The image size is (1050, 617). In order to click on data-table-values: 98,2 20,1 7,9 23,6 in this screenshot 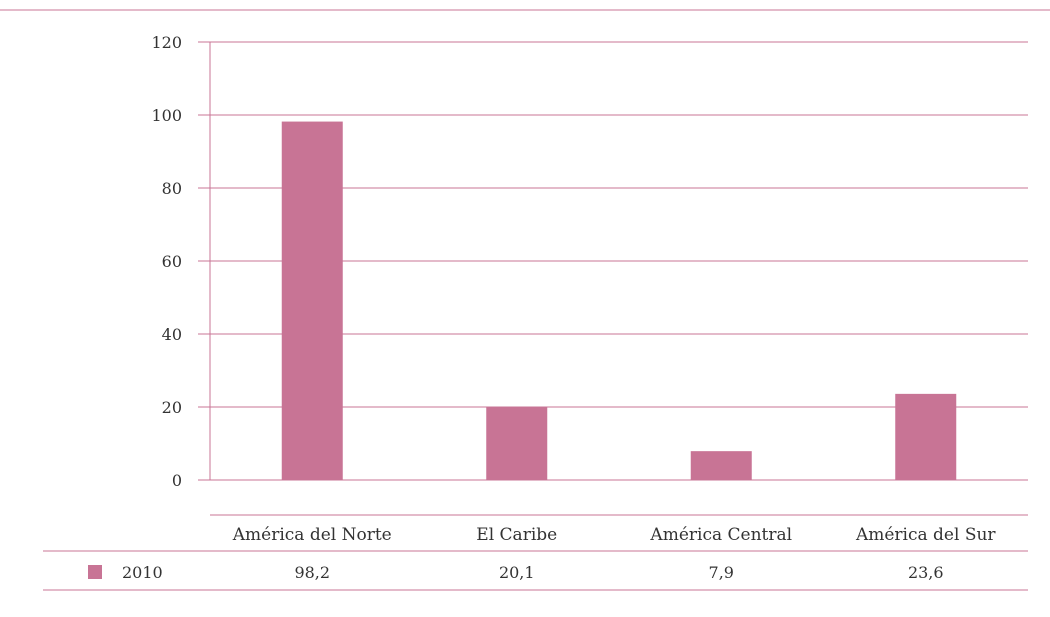, I will do `click(618, 572)`.